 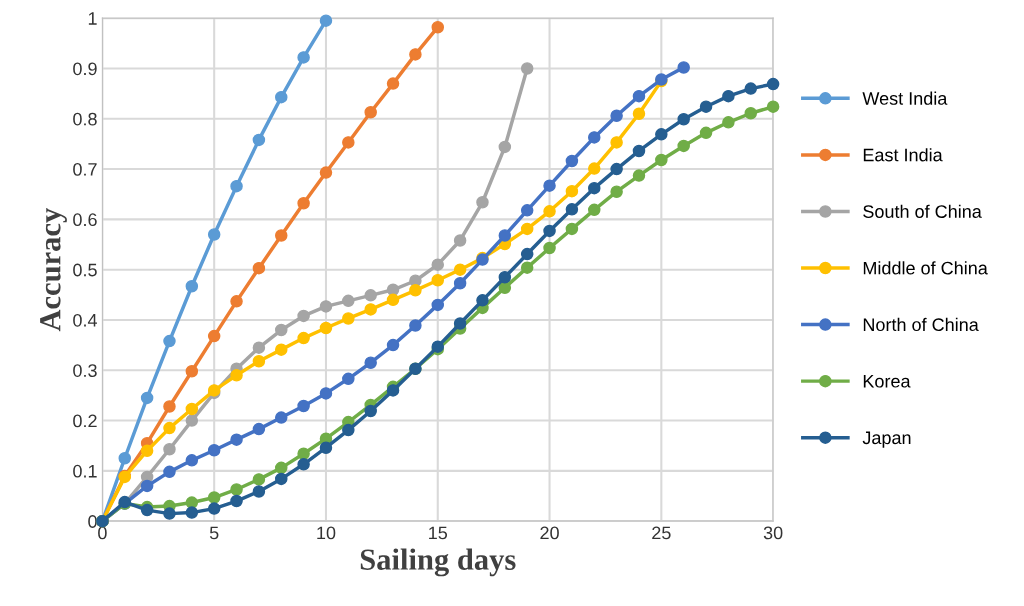 I want to click on x-tick-label: 20, so click(x=549, y=533).